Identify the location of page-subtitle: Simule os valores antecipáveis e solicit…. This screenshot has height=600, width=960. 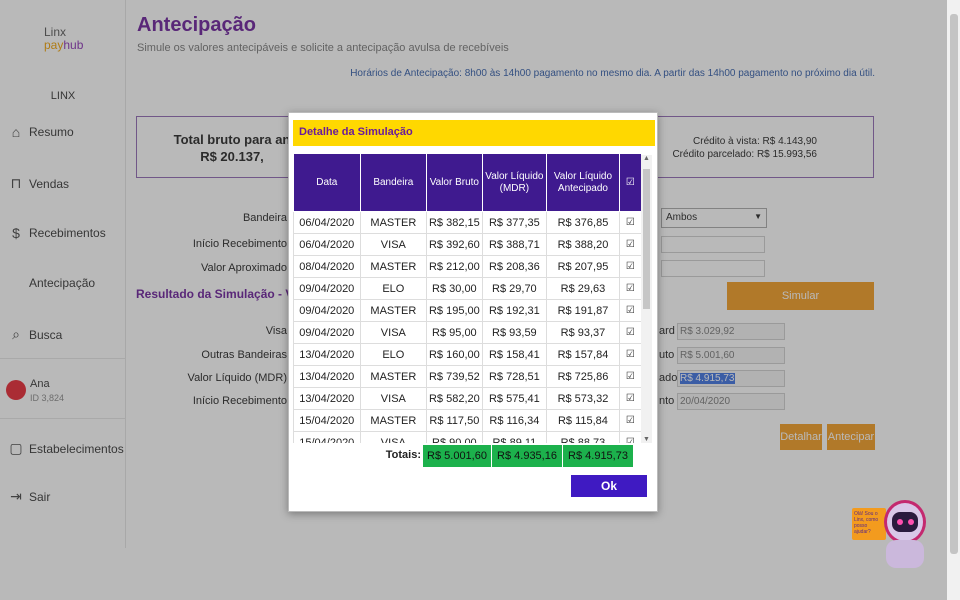
(323, 48).